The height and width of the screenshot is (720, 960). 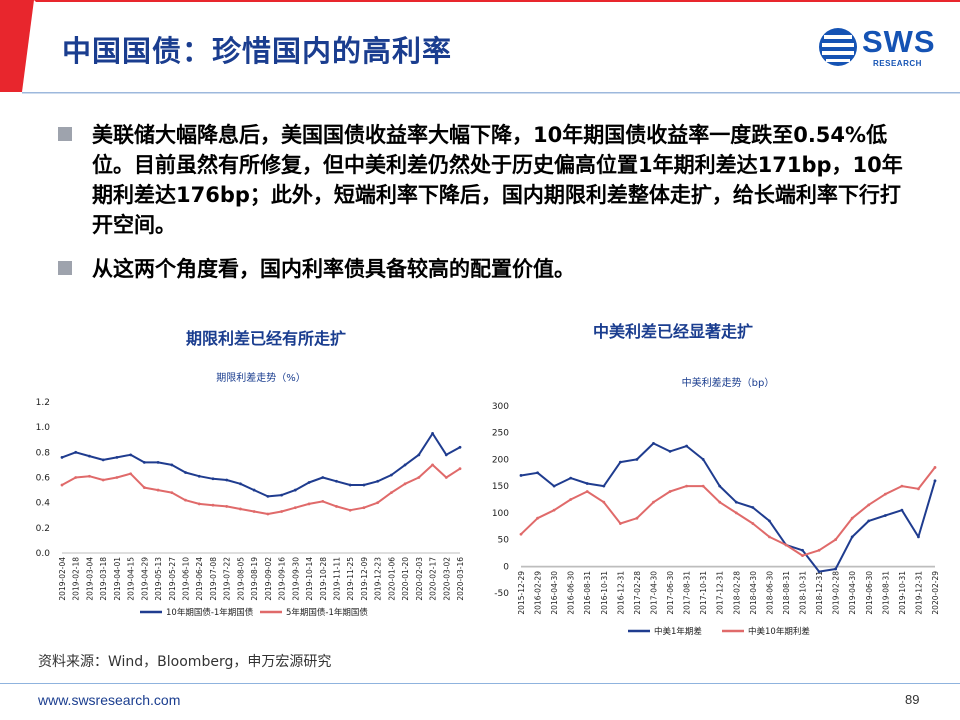 I want to click on chart-heading-cn-us-spread: 中美利差已经显著走扩, so click(x=673, y=331).